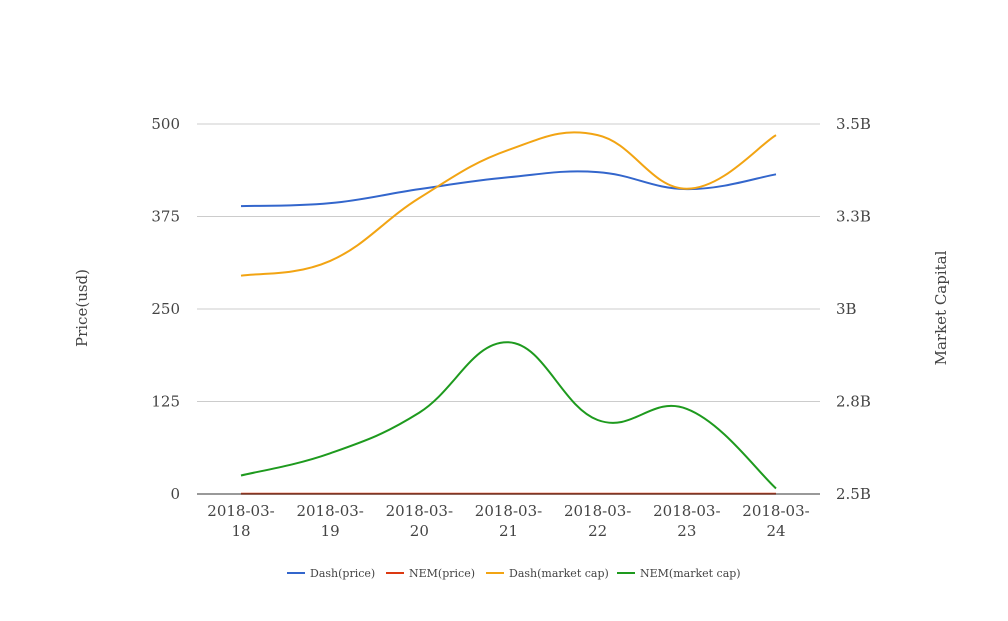 Image resolution: width=1008 pixels, height=621 pixels. Describe the element at coordinates (686, 521) in the screenshot. I see `x-tick-label: 2018-03-23` at that location.